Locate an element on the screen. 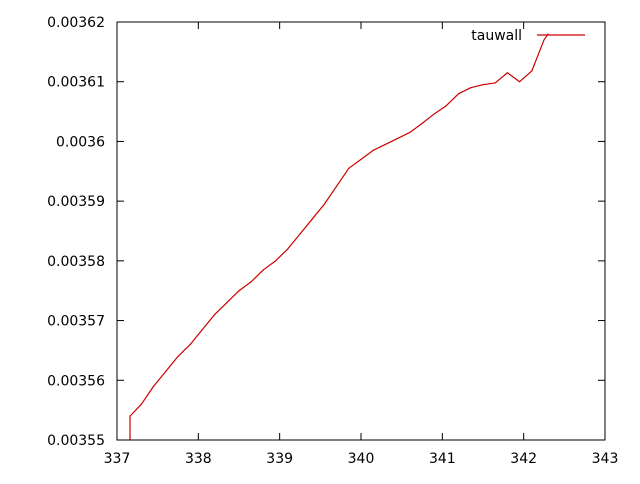 The width and height of the screenshot is (640, 484). legend-label: tauwall is located at coordinates (496, 36).